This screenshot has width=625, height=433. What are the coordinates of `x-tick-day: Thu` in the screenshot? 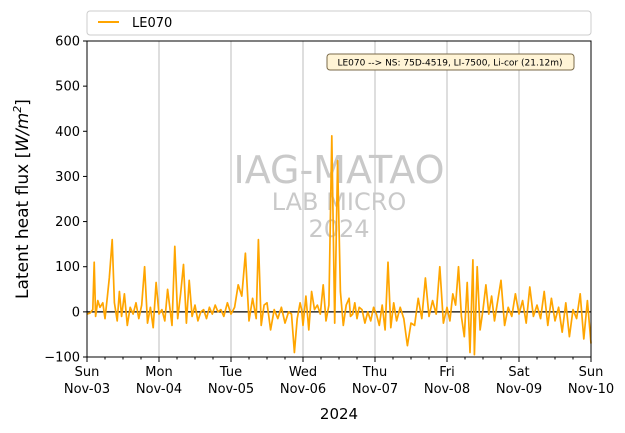 It's located at (374, 372).